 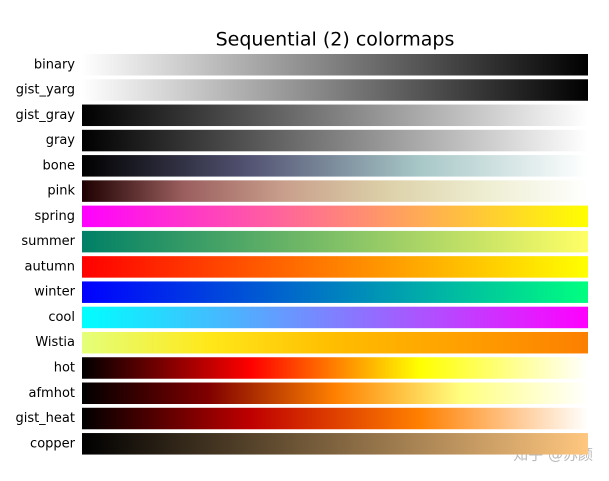 What do you see at coordinates (53, 443) in the screenshot?
I see `colormap-label: copper` at bounding box center [53, 443].